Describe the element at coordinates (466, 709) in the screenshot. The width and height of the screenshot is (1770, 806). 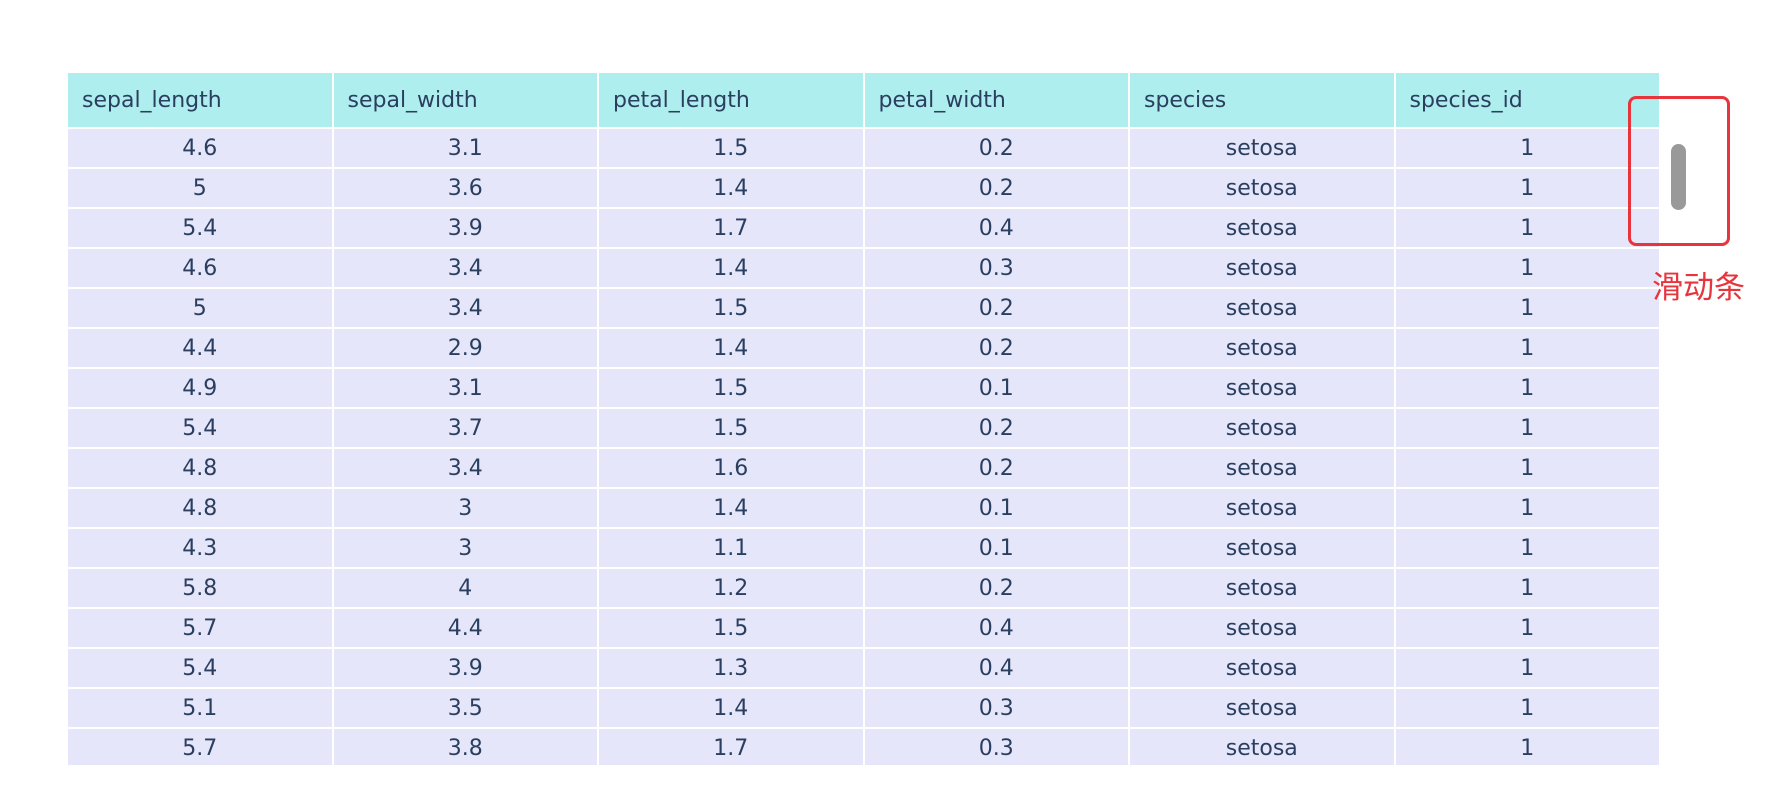
I see `table-cell: 3.5` at that location.